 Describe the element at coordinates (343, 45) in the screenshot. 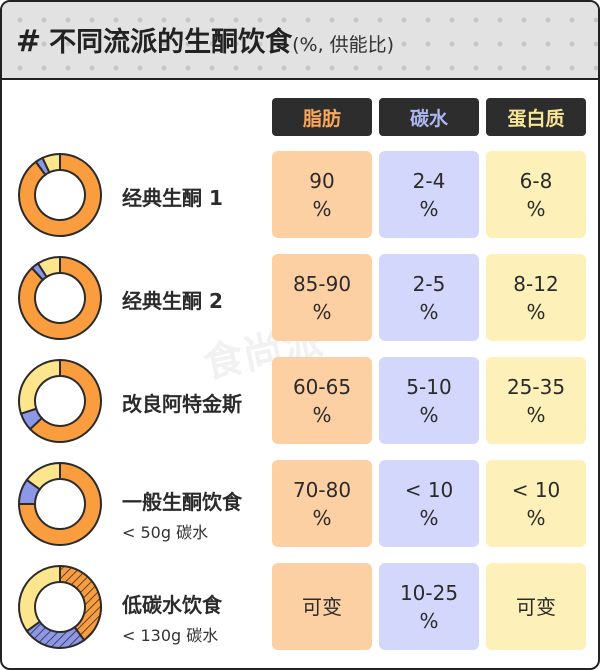

I see `title-subtitle: (%, 供能比)` at that location.